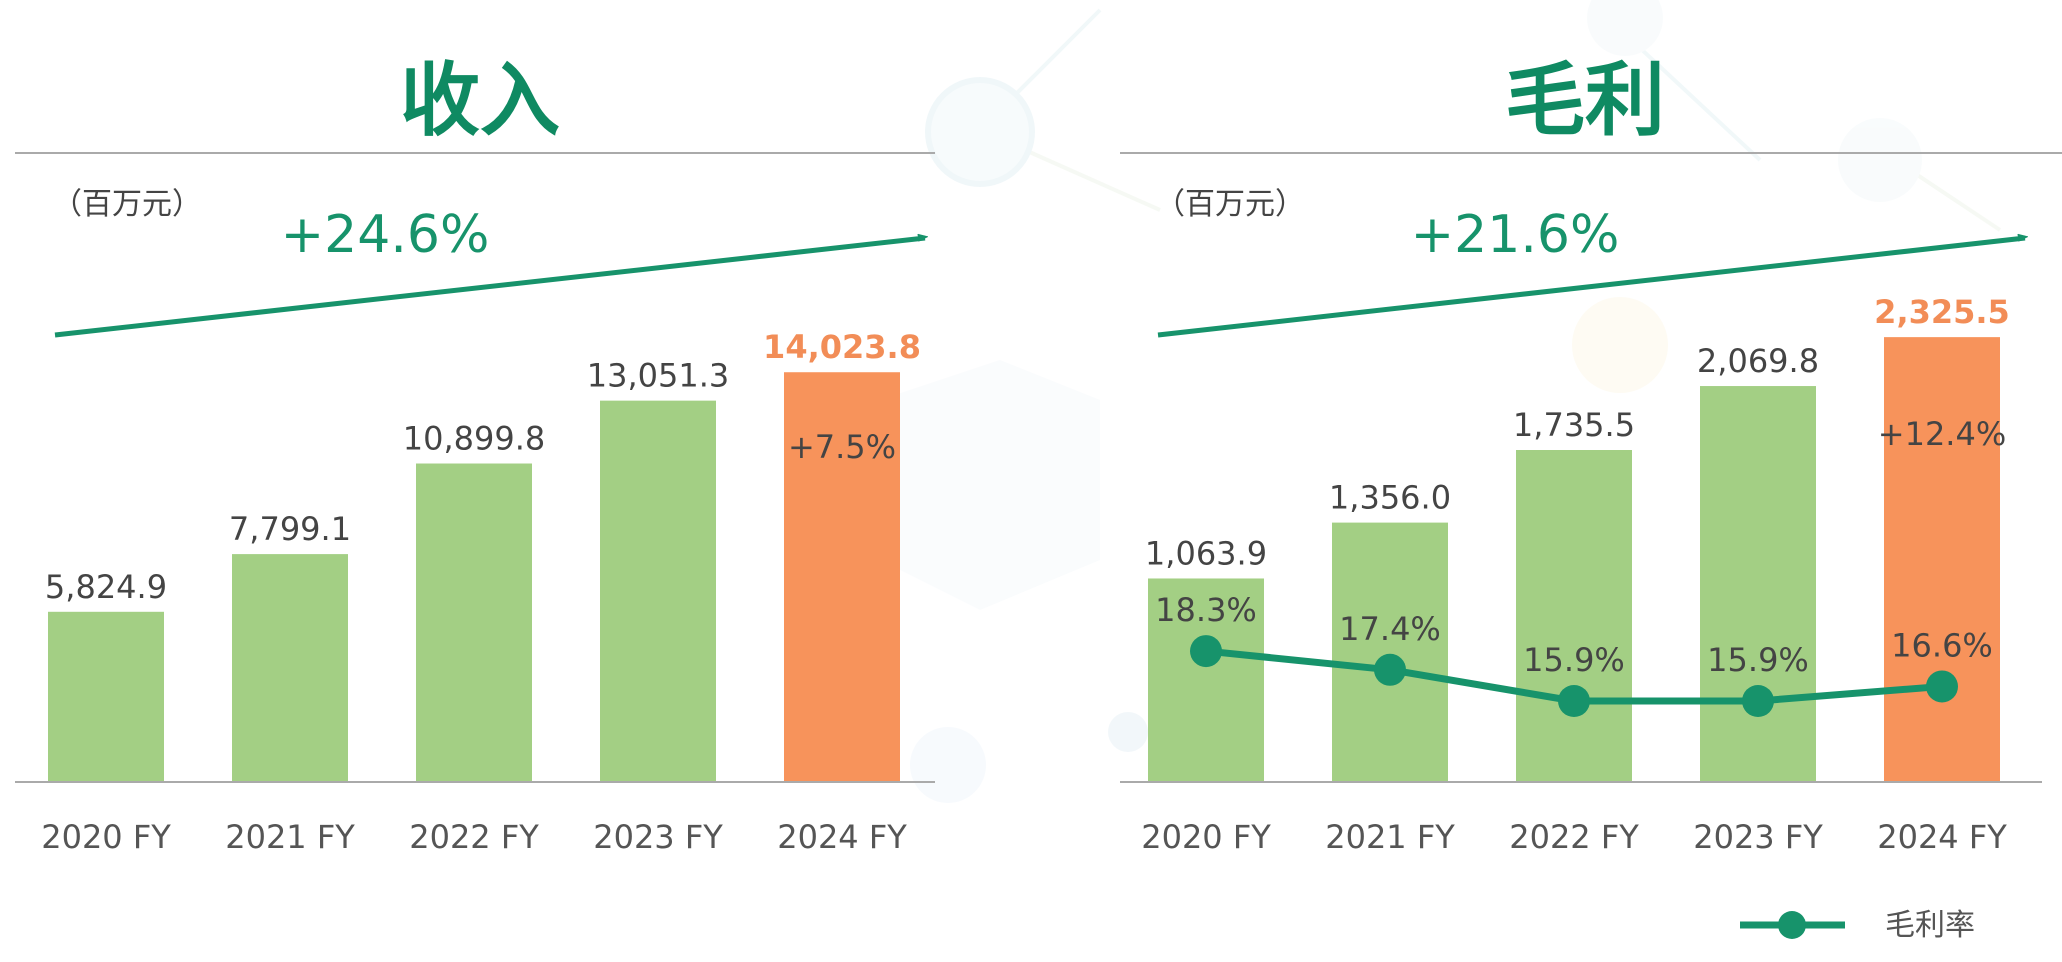 The height and width of the screenshot is (962, 2062). Describe the element at coordinates (842, 347) in the screenshot. I see `value-label: 14,023.8` at that location.